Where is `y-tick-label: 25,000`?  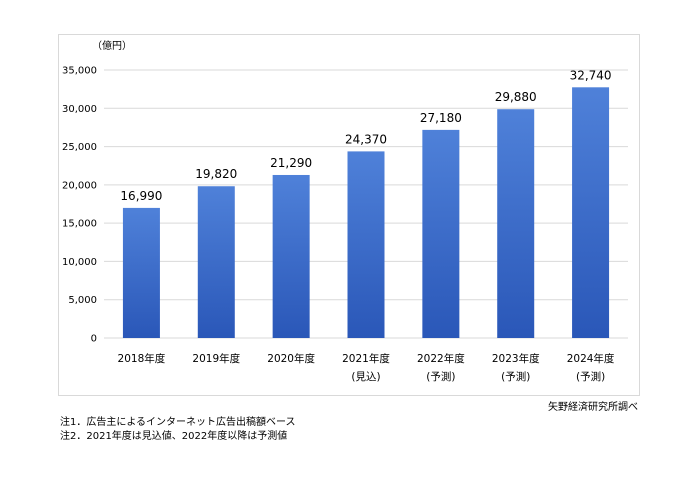 y-tick-label: 25,000 is located at coordinates (79, 147).